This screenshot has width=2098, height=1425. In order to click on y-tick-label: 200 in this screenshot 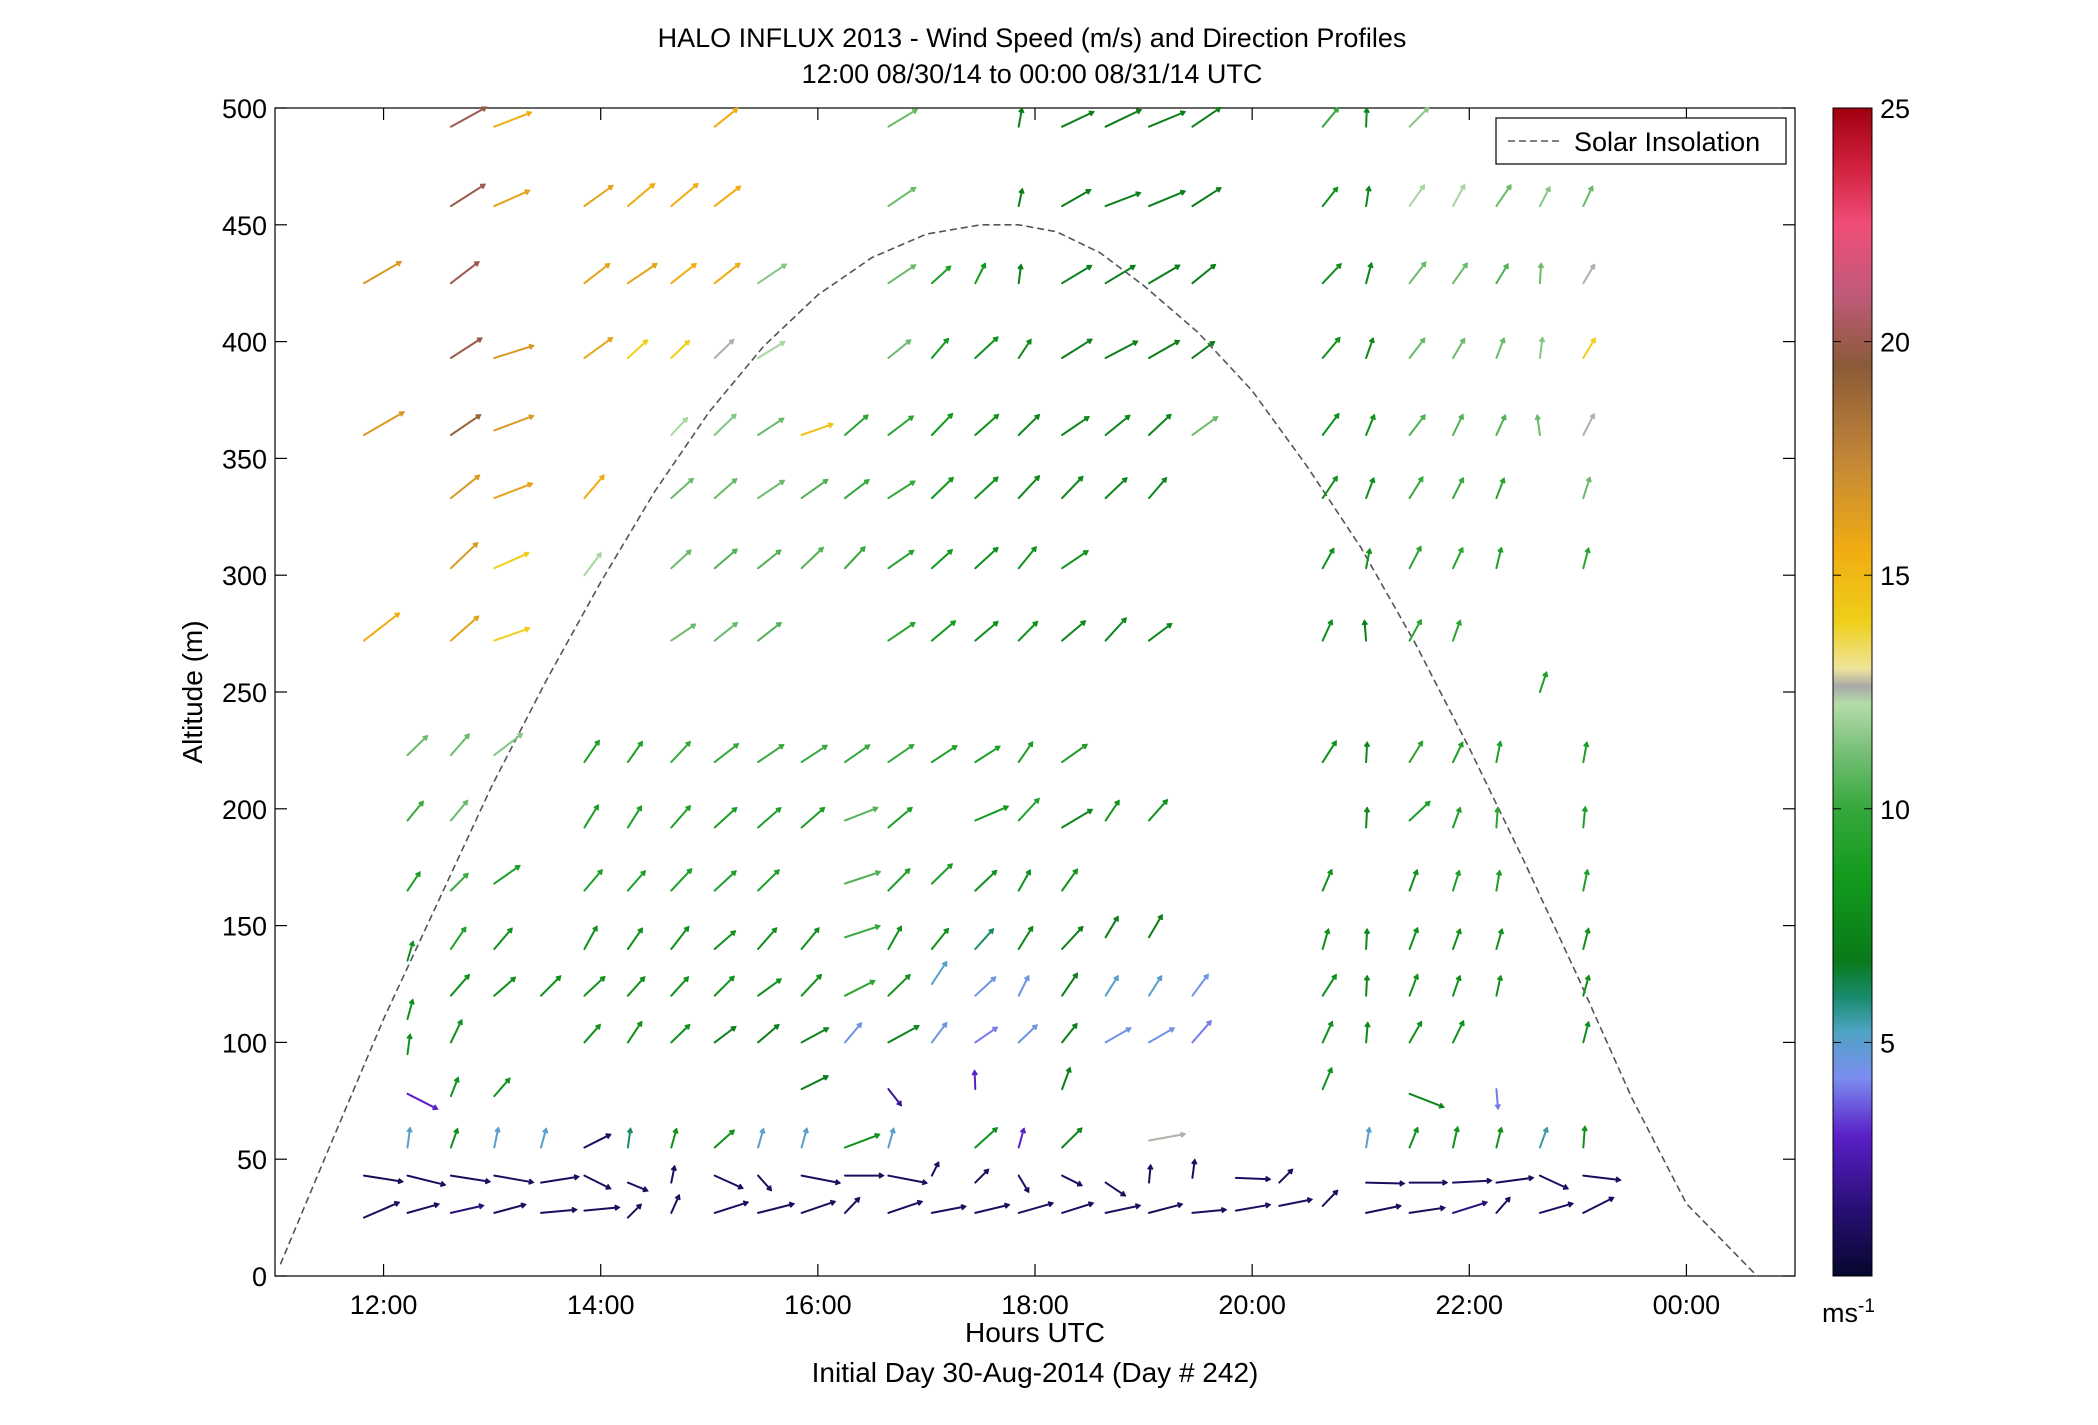, I will do `click(244, 810)`.